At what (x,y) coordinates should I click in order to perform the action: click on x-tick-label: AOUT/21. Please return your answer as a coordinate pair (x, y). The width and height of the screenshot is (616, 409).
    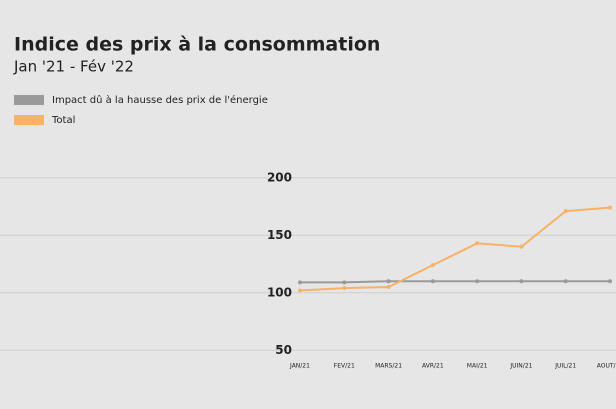
    Looking at the image, I should click on (606, 366).